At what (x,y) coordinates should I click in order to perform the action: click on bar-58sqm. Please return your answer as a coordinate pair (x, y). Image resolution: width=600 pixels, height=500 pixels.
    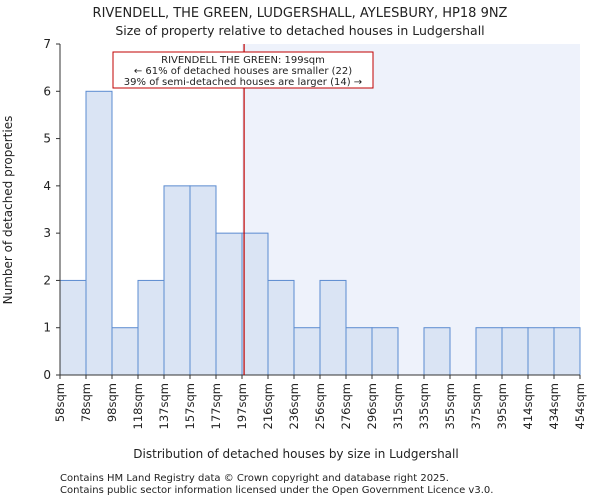
    Looking at the image, I should click on (73, 327).